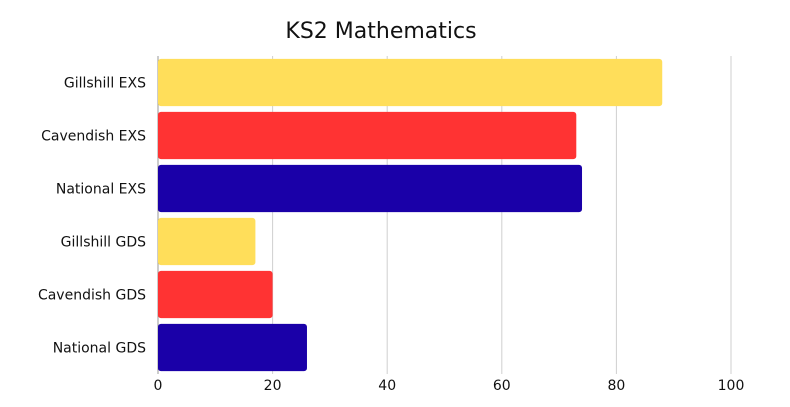  Describe the element at coordinates (370, 188) in the screenshot. I see `bar-national-exs` at that location.